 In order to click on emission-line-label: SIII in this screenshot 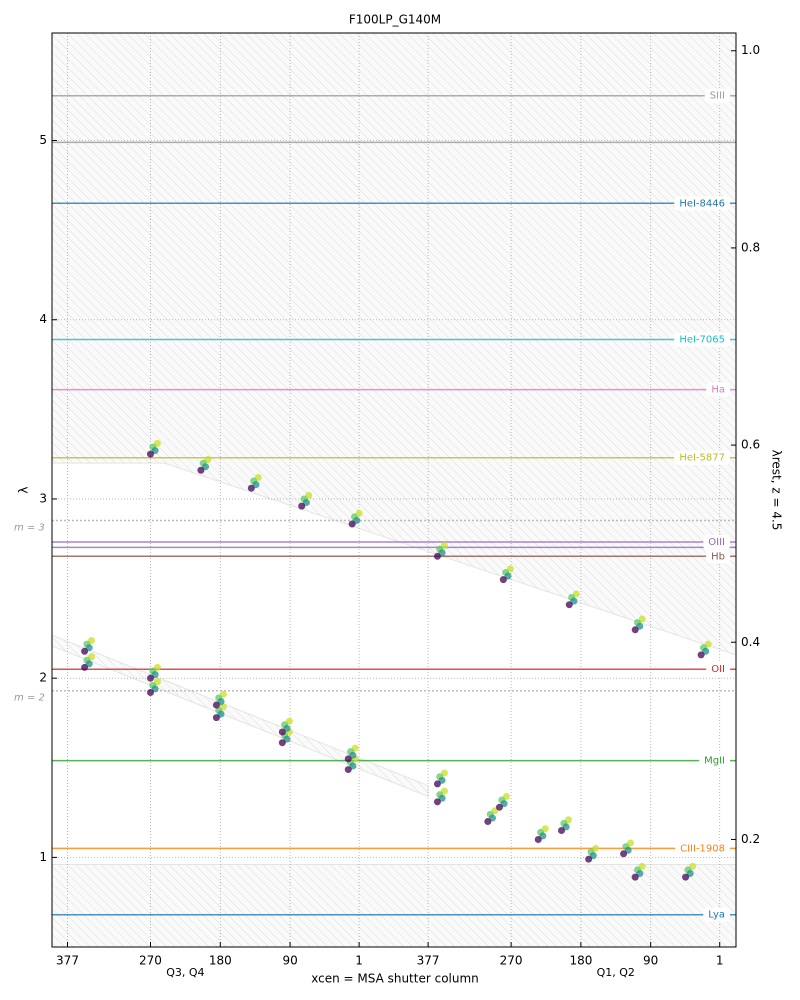, I will do `click(717, 96)`.